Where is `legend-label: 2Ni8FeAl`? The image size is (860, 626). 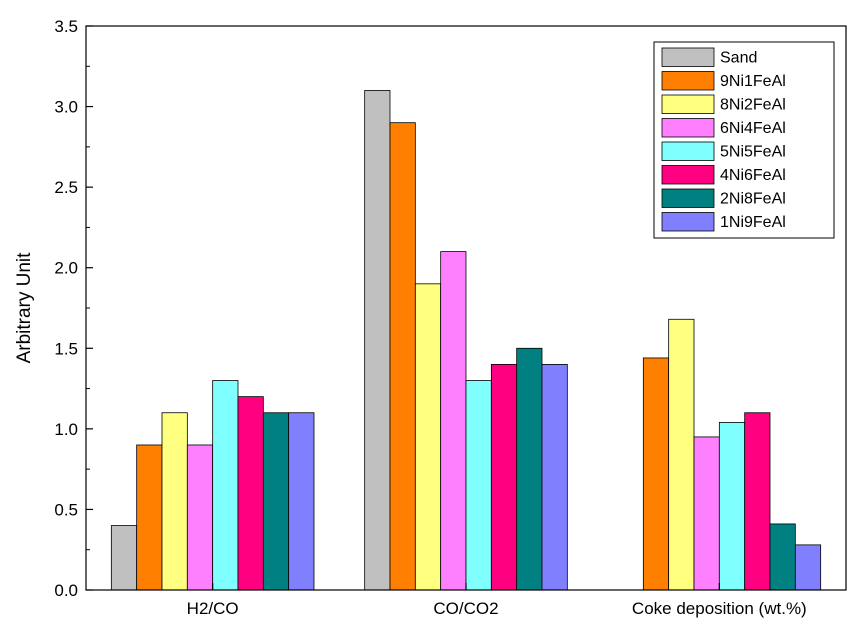 legend-label: 2Ni8FeAl is located at coordinates (753, 199).